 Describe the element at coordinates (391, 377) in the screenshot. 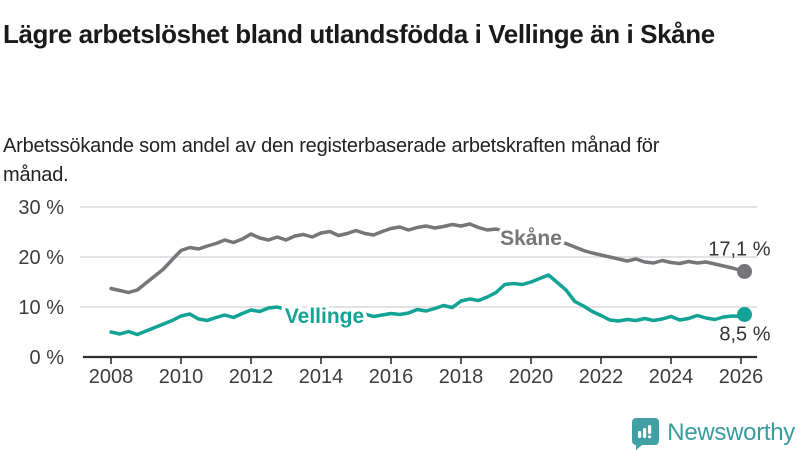

I see `x-tick-label: 2016` at that location.